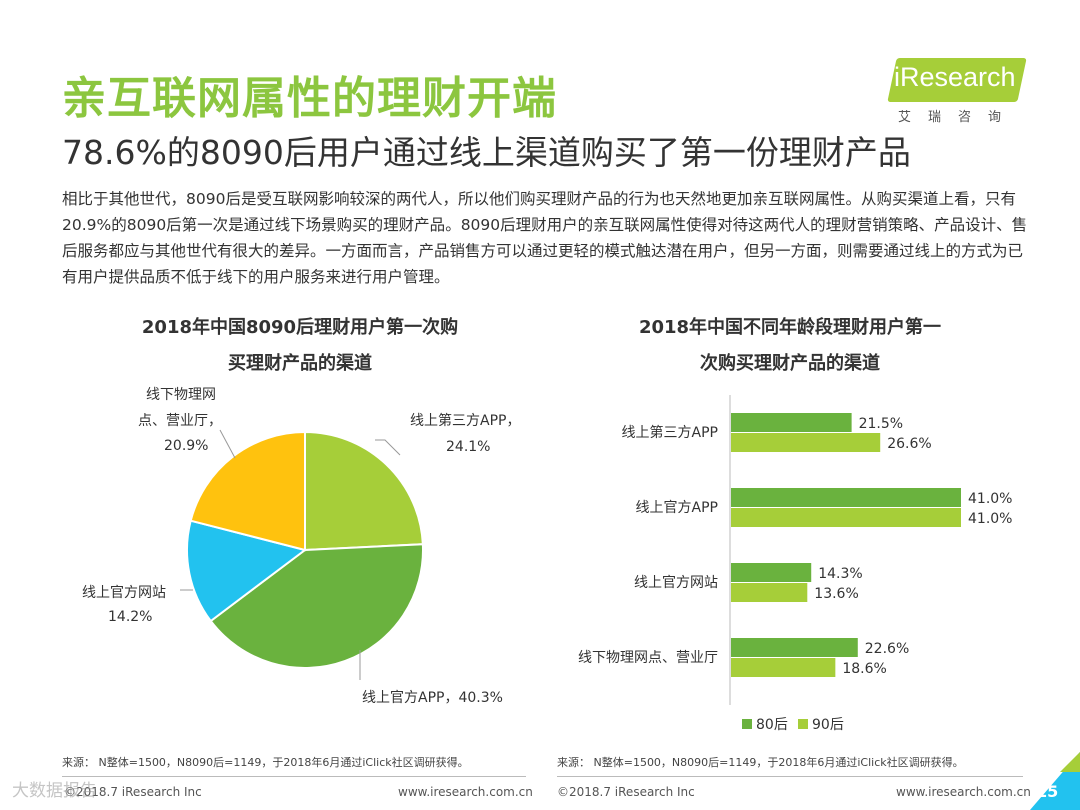 The width and height of the screenshot is (1080, 810). Describe the element at coordinates (186, 446) in the screenshot. I see `pie-label-offline-3: 20.9%` at that location.